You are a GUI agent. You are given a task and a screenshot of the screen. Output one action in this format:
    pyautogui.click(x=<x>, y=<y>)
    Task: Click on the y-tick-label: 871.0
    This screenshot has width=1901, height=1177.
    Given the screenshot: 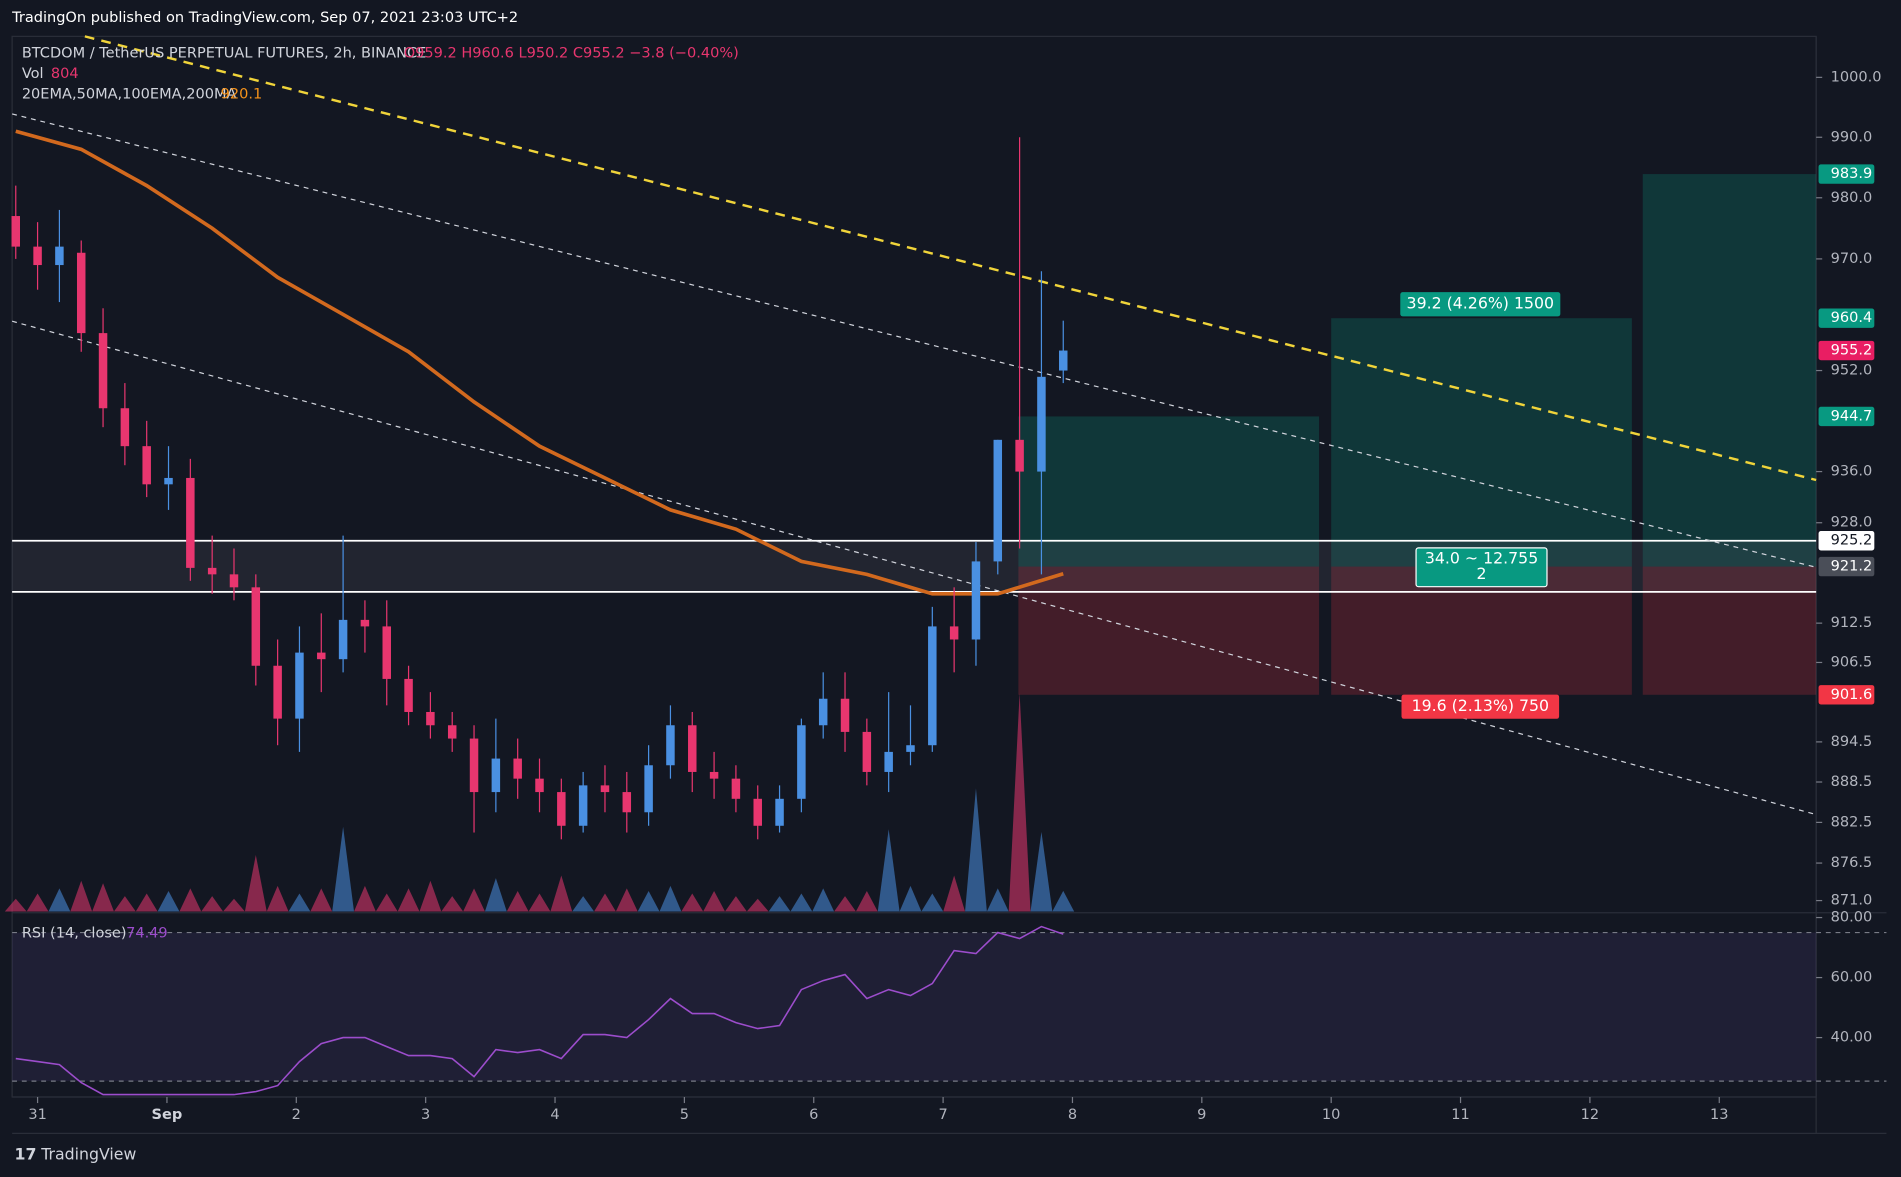 What is the action you would take?
    pyautogui.click(x=1852, y=901)
    